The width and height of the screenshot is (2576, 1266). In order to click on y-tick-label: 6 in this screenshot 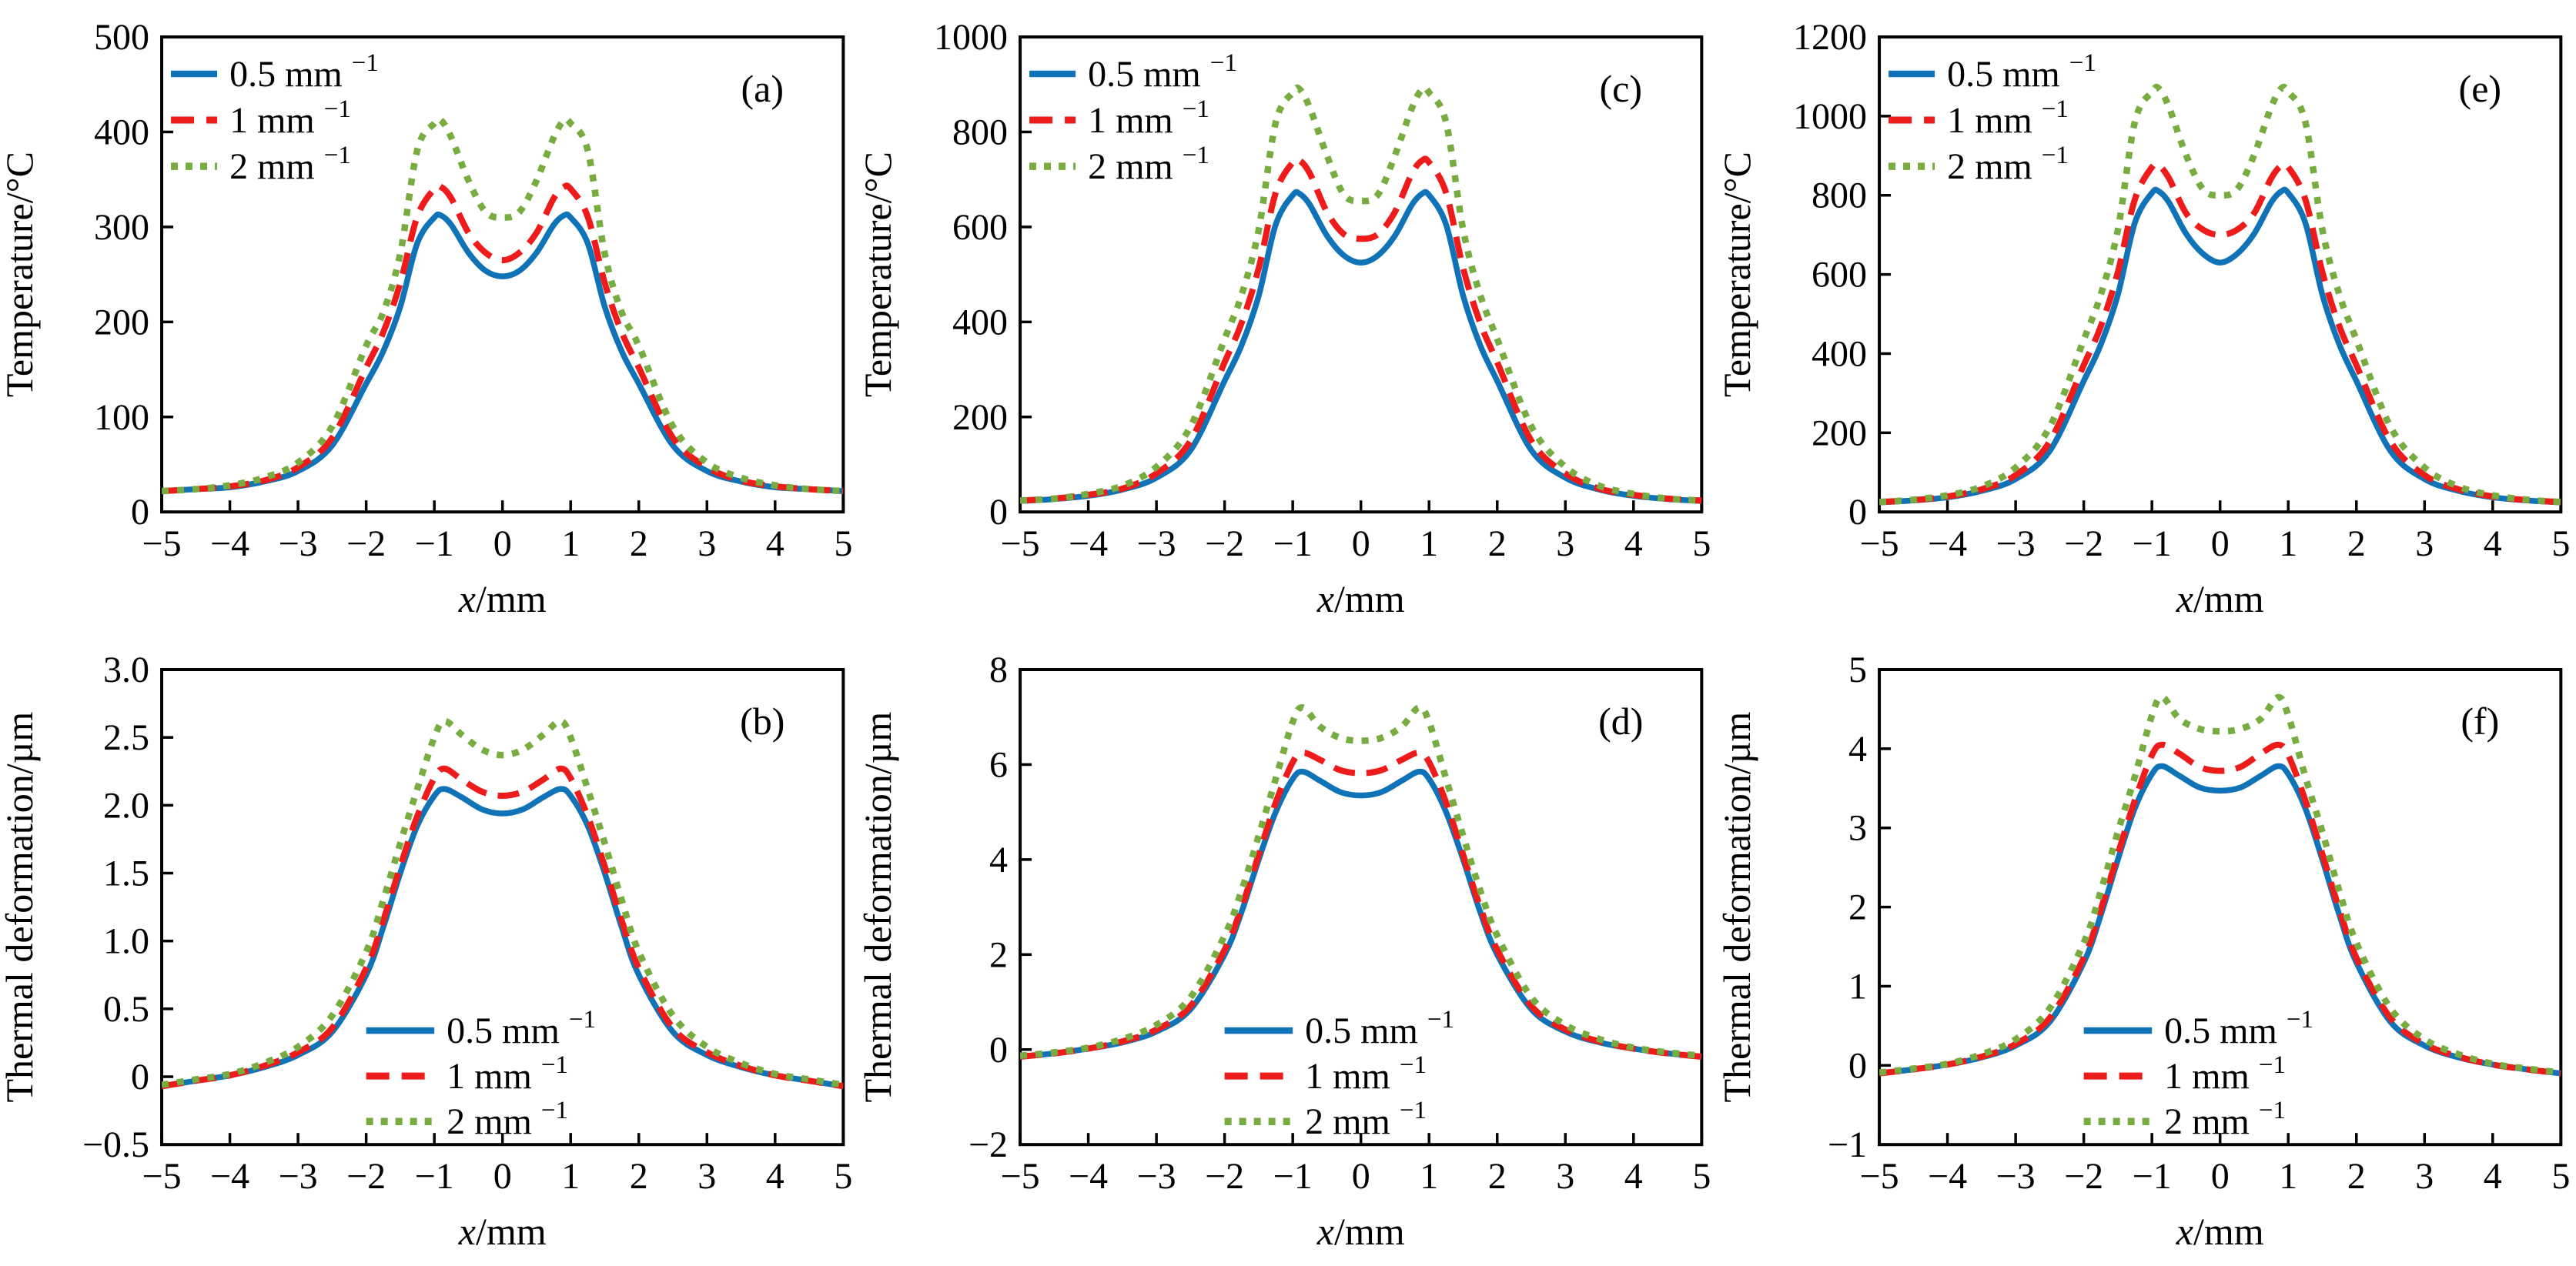, I will do `click(998, 765)`.